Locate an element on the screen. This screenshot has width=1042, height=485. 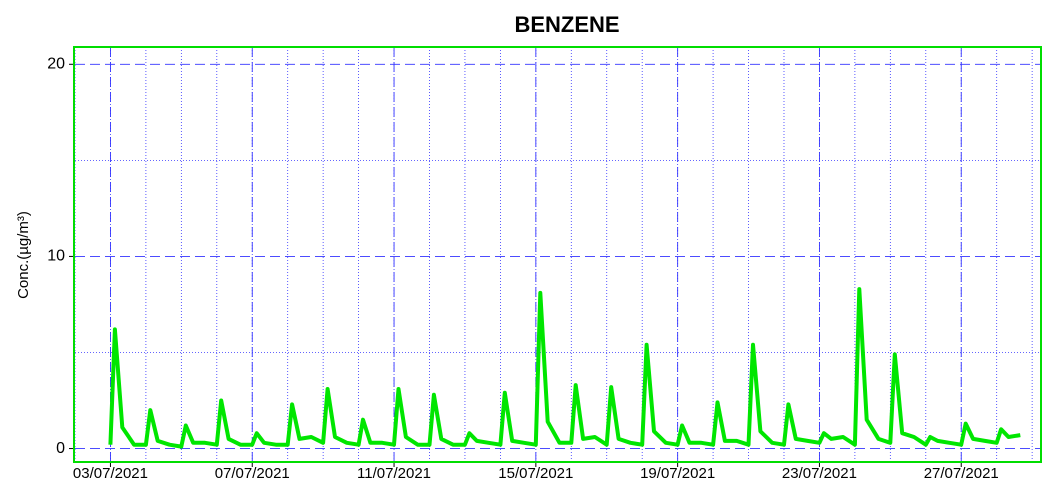
x-tick-label: 07/07/2021 is located at coordinates (252, 473).